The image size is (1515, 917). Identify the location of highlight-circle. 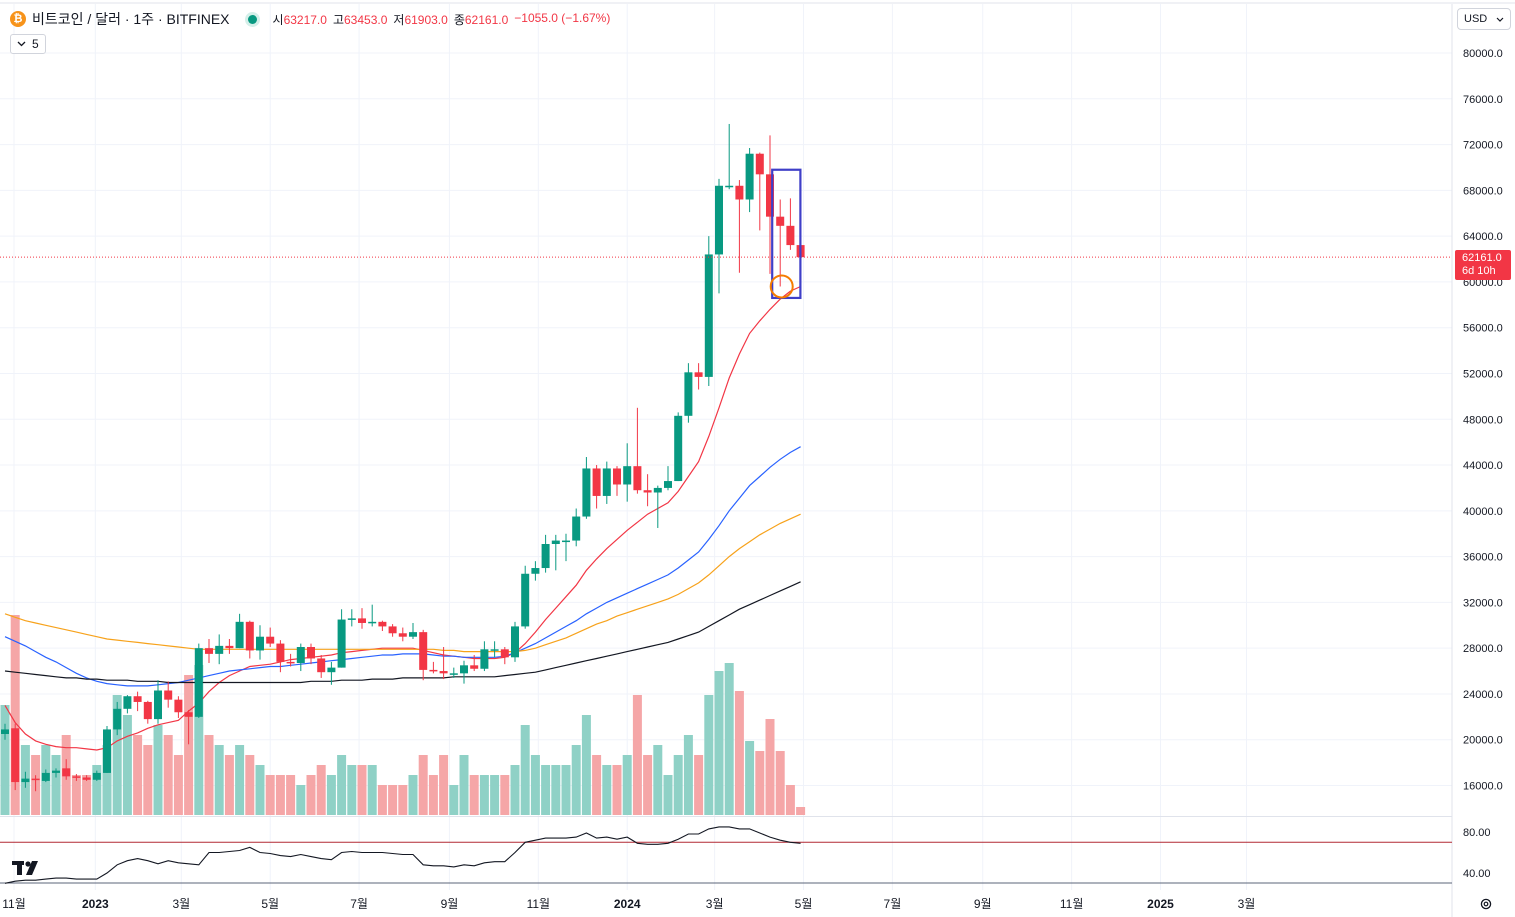
(781, 286).